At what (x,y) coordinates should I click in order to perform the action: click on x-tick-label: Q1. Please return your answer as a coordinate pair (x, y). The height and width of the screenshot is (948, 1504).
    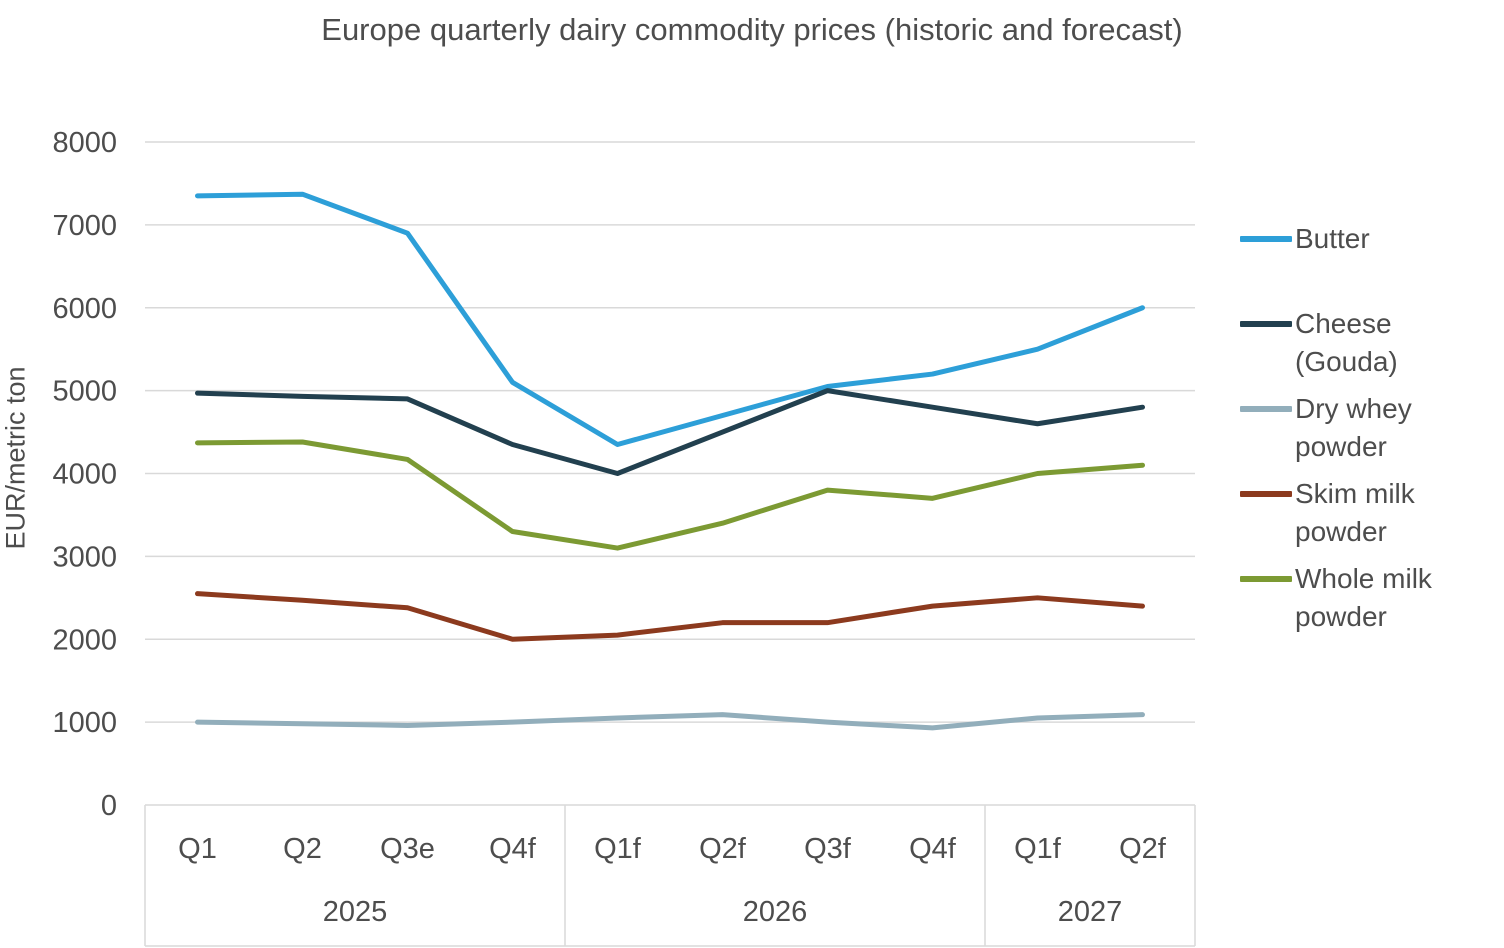
    Looking at the image, I should click on (197, 849).